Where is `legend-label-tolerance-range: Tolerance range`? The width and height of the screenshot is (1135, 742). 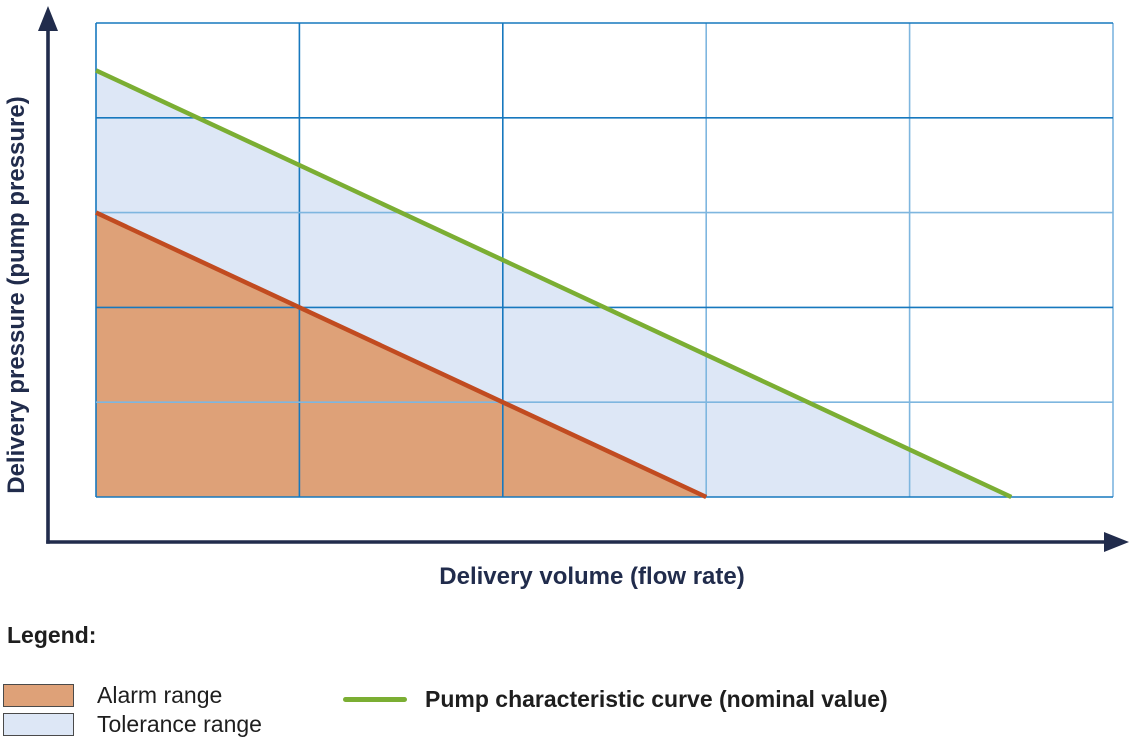 legend-label-tolerance-range: Tolerance range is located at coordinates (179, 724).